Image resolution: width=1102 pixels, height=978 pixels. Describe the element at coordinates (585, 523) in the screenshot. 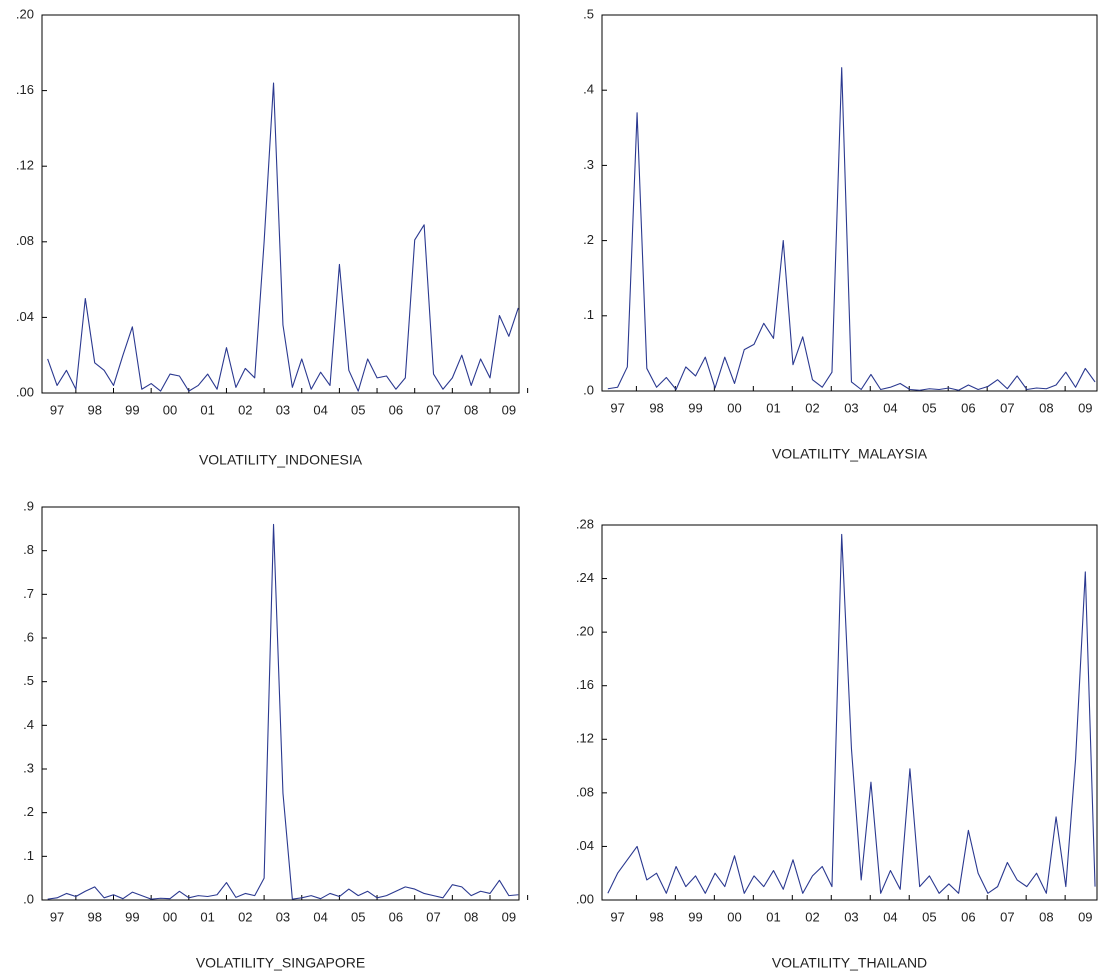

I see `y-tick-label: .28` at that location.